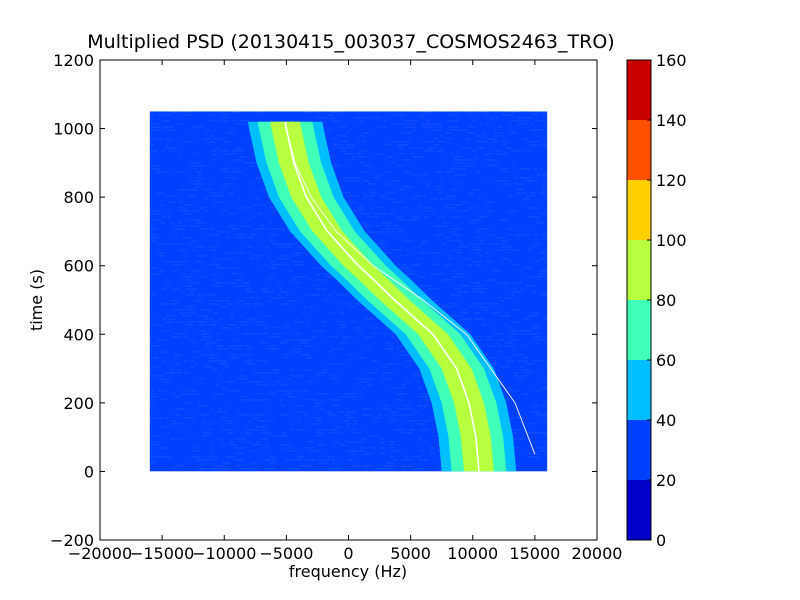 The width and height of the screenshot is (800, 600). What do you see at coordinates (89, 471) in the screenshot?
I see `y-tick-label: 0` at bounding box center [89, 471].